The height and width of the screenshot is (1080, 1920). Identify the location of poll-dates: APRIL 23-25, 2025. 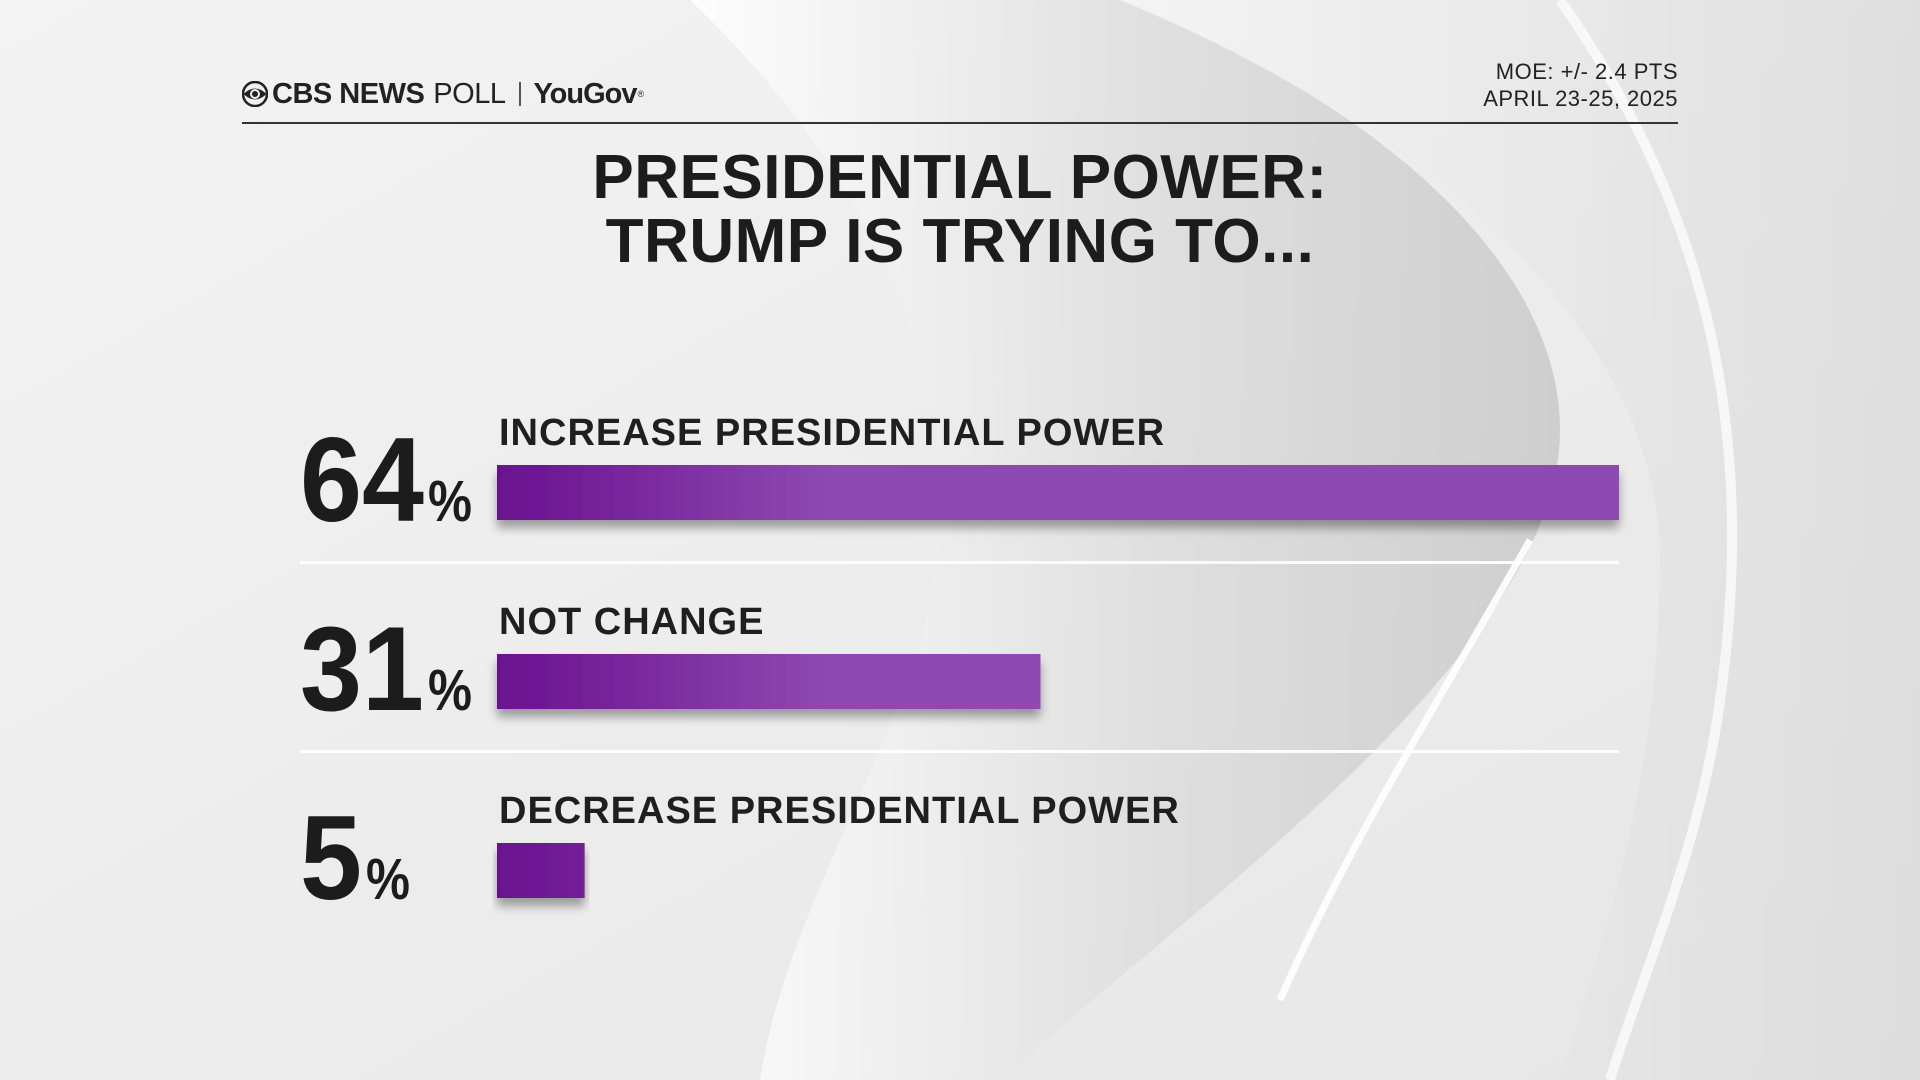
(1580, 98).